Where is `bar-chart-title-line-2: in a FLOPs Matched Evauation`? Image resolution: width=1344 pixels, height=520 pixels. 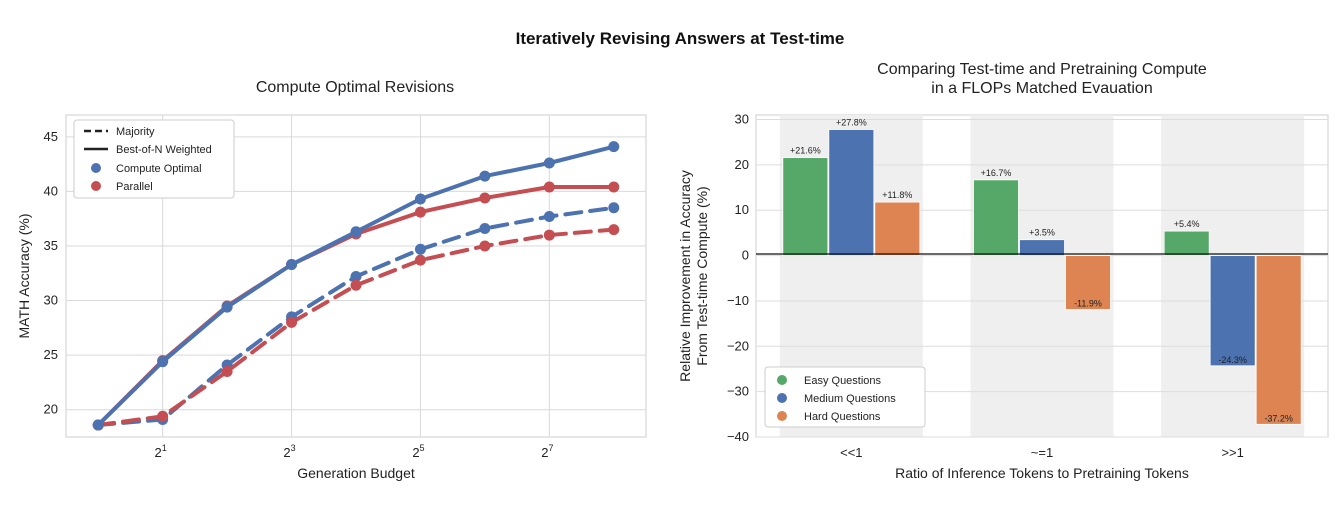 bar-chart-title-line-2: in a FLOPs Matched Evauation is located at coordinates (1041, 88).